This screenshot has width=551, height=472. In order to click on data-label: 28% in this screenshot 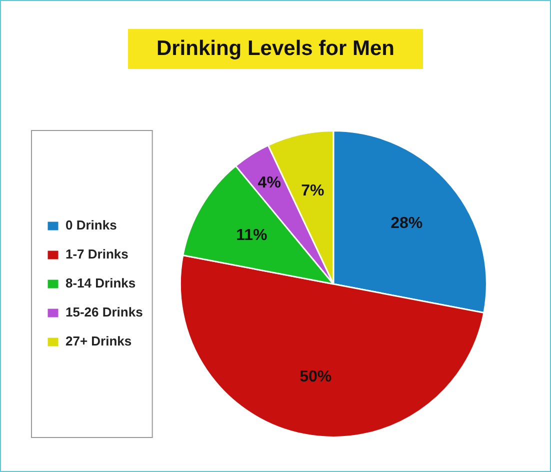, I will do `click(406, 223)`.